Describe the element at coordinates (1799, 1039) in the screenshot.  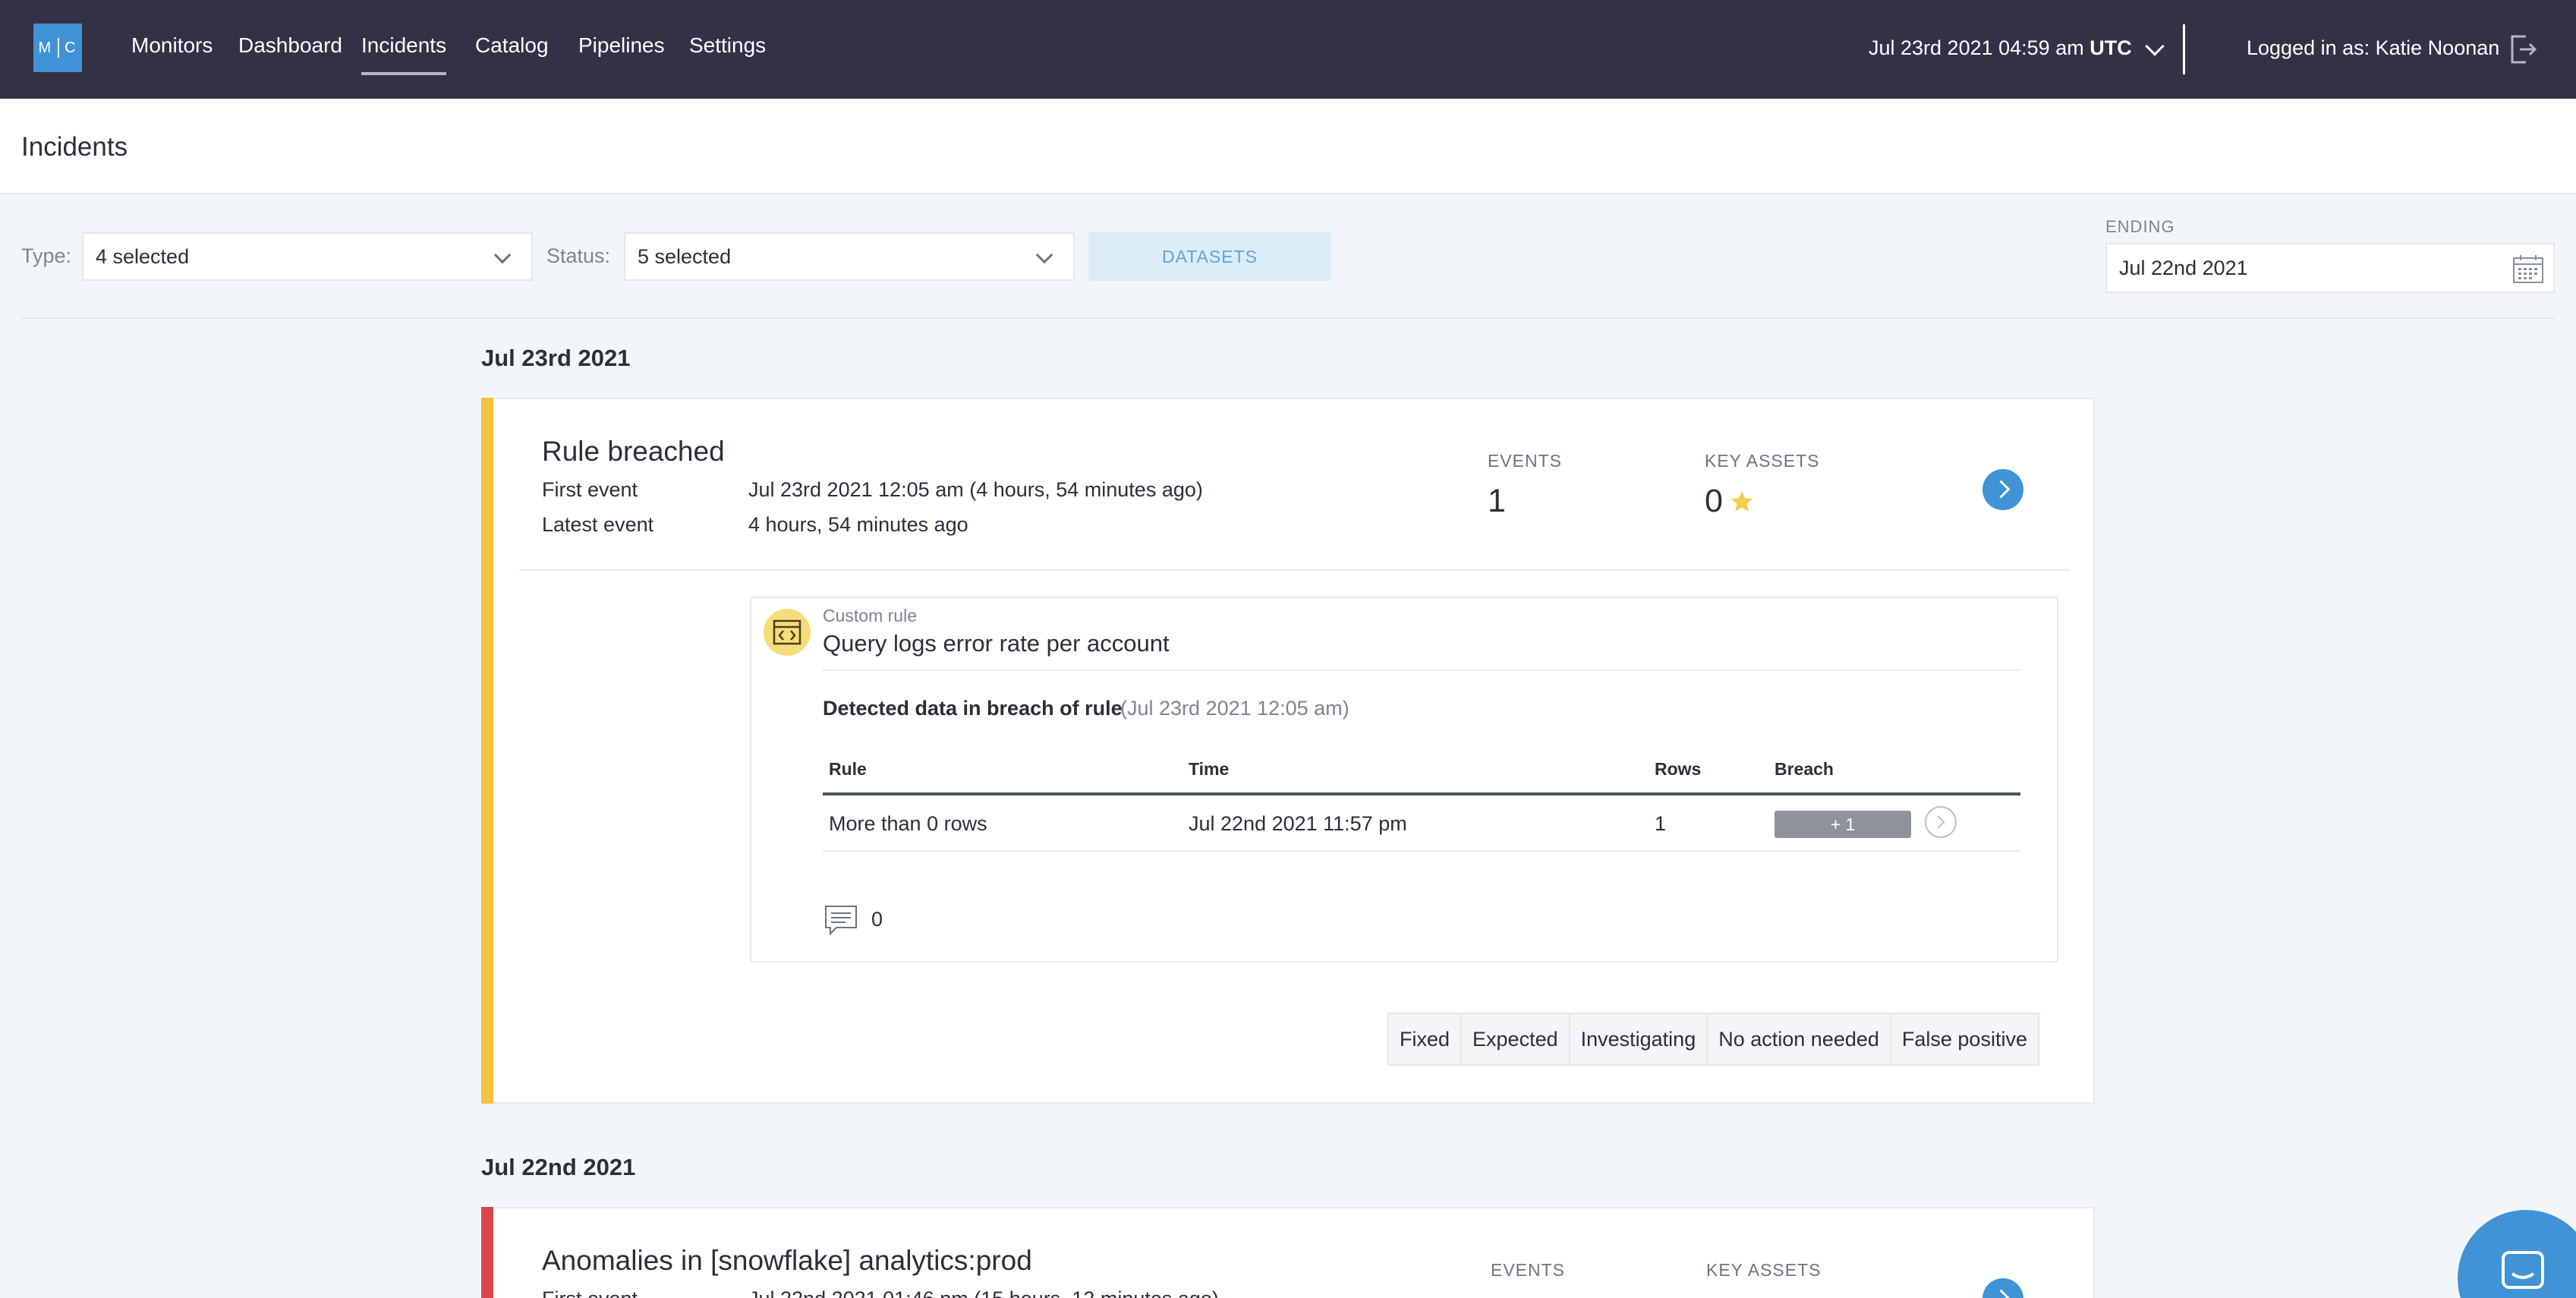
I see `status-no-action-needed-button: No action needed` at that location.